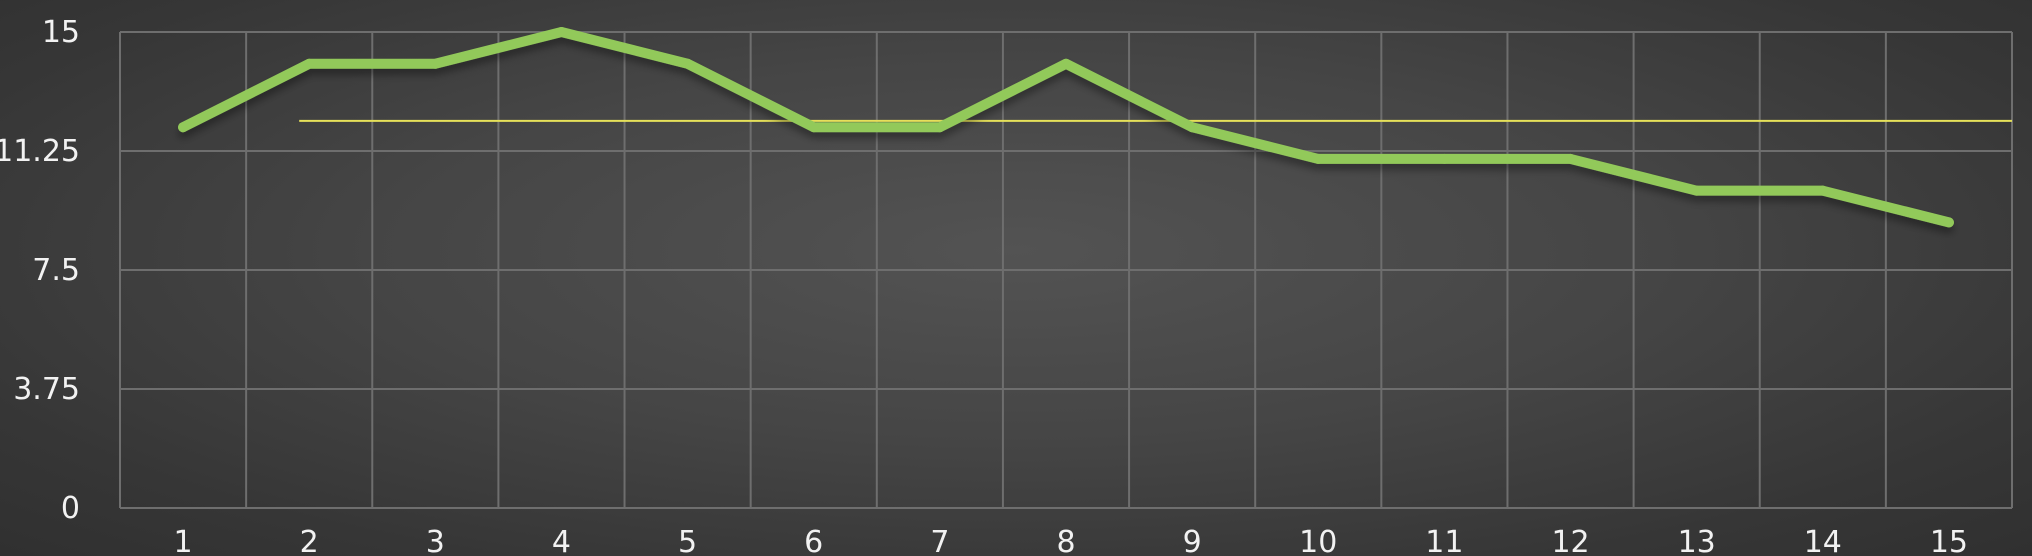 The width and height of the screenshot is (2032, 556). What do you see at coordinates (1192, 540) in the screenshot?
I see `x-tick-label: 9` at bounding box center [1192, 540].